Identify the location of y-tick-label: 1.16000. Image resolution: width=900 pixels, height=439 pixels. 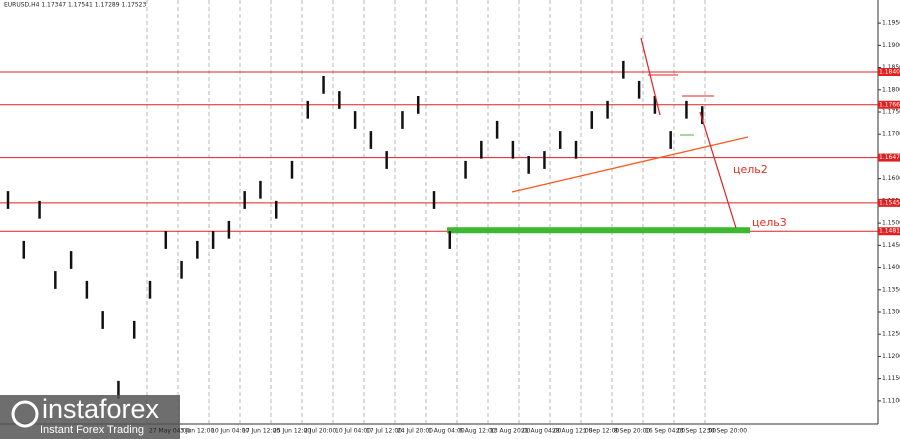
(891, 178).